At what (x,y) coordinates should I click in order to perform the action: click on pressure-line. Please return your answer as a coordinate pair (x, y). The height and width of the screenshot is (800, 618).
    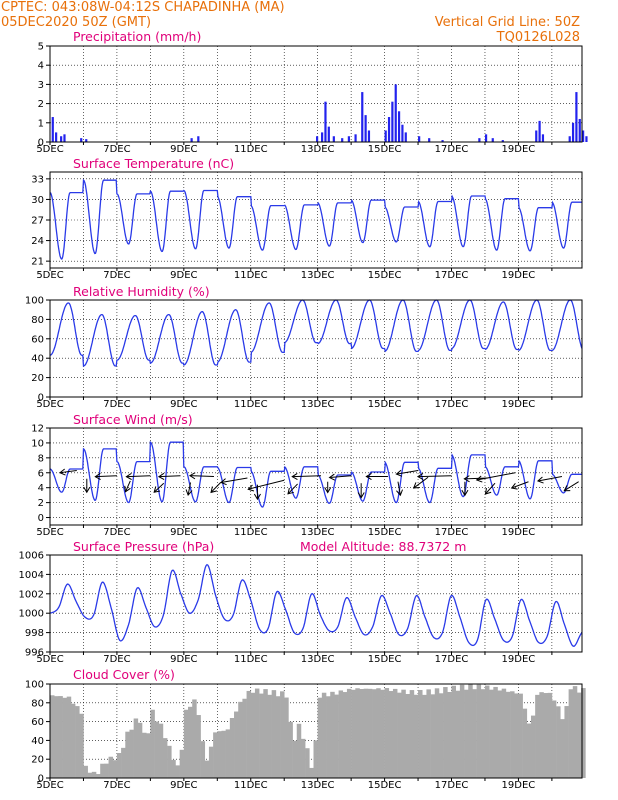
    Looking at the image, I should click on (316, 605).